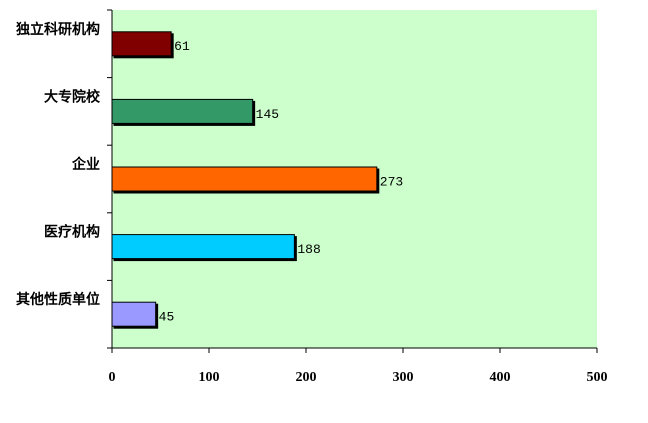 This screenshot has height=423, width=648. Describe the element at coordinates (112, 377) in the screenshot. I see `x-tick-label: 0` at that location.